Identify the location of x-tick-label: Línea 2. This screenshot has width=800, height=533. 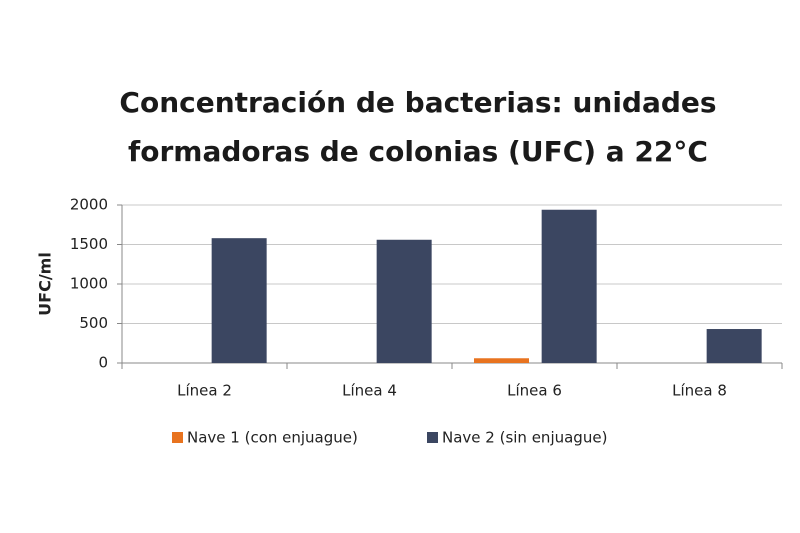
(204, 391).